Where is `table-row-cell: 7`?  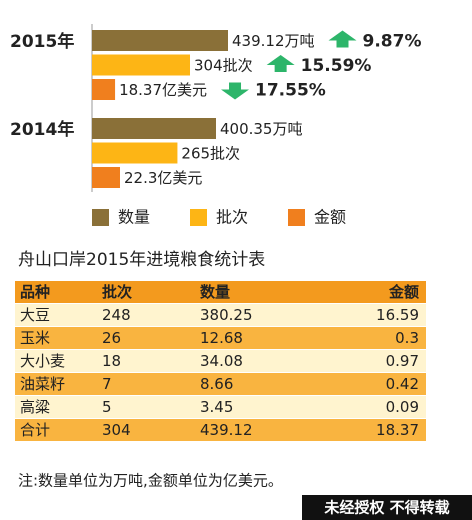
table-row-cell: 7 is located at coordinates (107, 384).